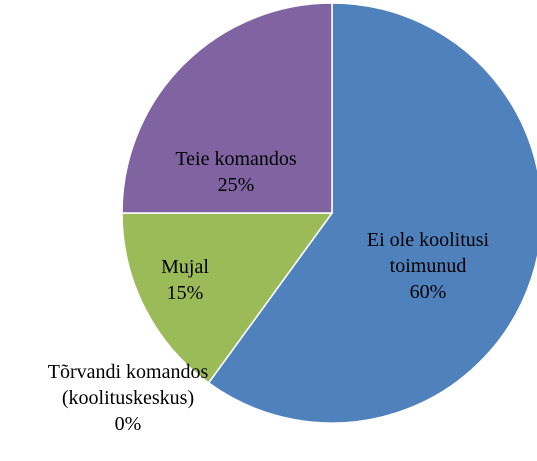 The height and width of the screenshot is (461, 537). What do you see at coordinates (185, 293) in the screenshot?
I see `value-label: 15%` at bounding box center [185, 293].